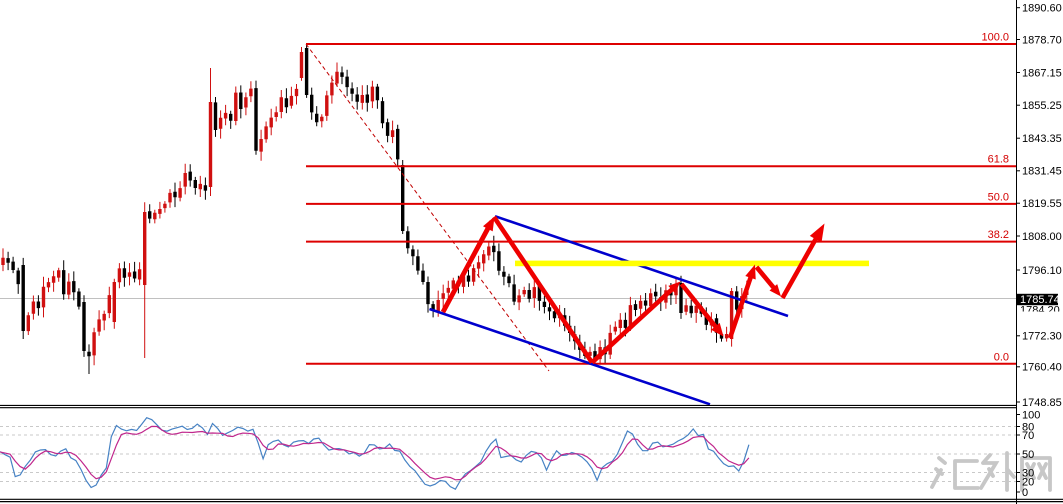  I want to click on svg-text: 0, so click(1025, 493).